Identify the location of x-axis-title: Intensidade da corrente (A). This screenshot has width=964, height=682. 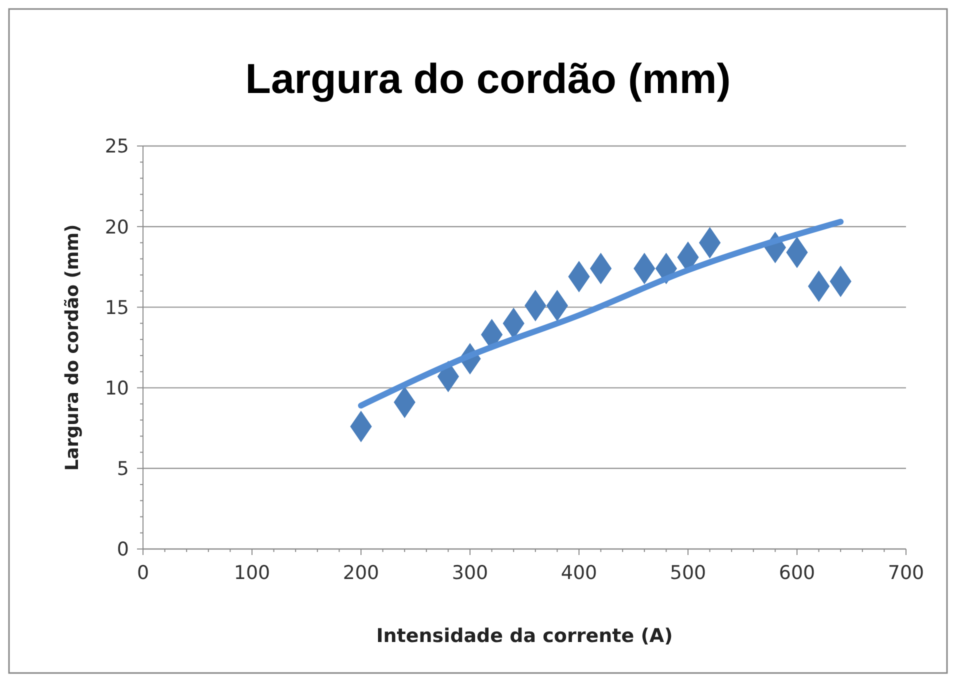
(524, 636).